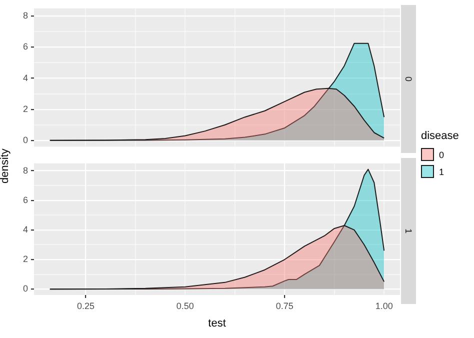  What do you see at coordinates (408, 231) in the screenshot?
I see `text: 1` at bounding box center [408, 231].